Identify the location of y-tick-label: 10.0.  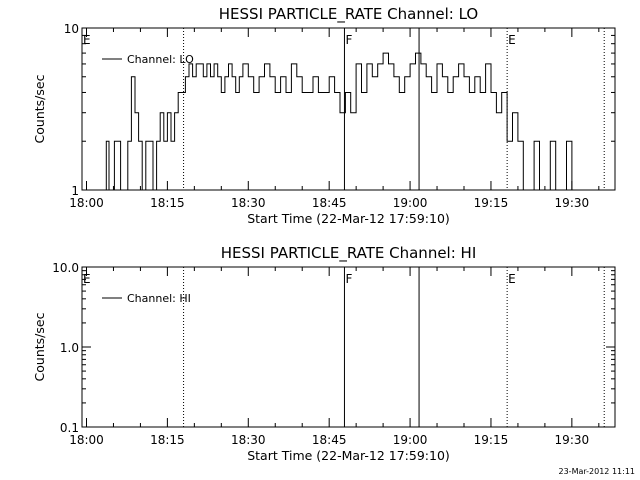
(65, 268).